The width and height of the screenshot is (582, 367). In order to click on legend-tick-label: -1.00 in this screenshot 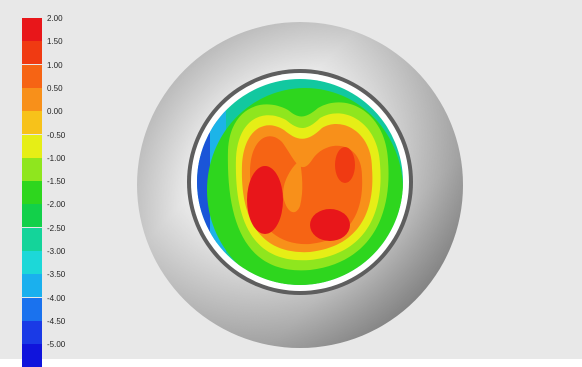, I will do `click(56, 158)`.